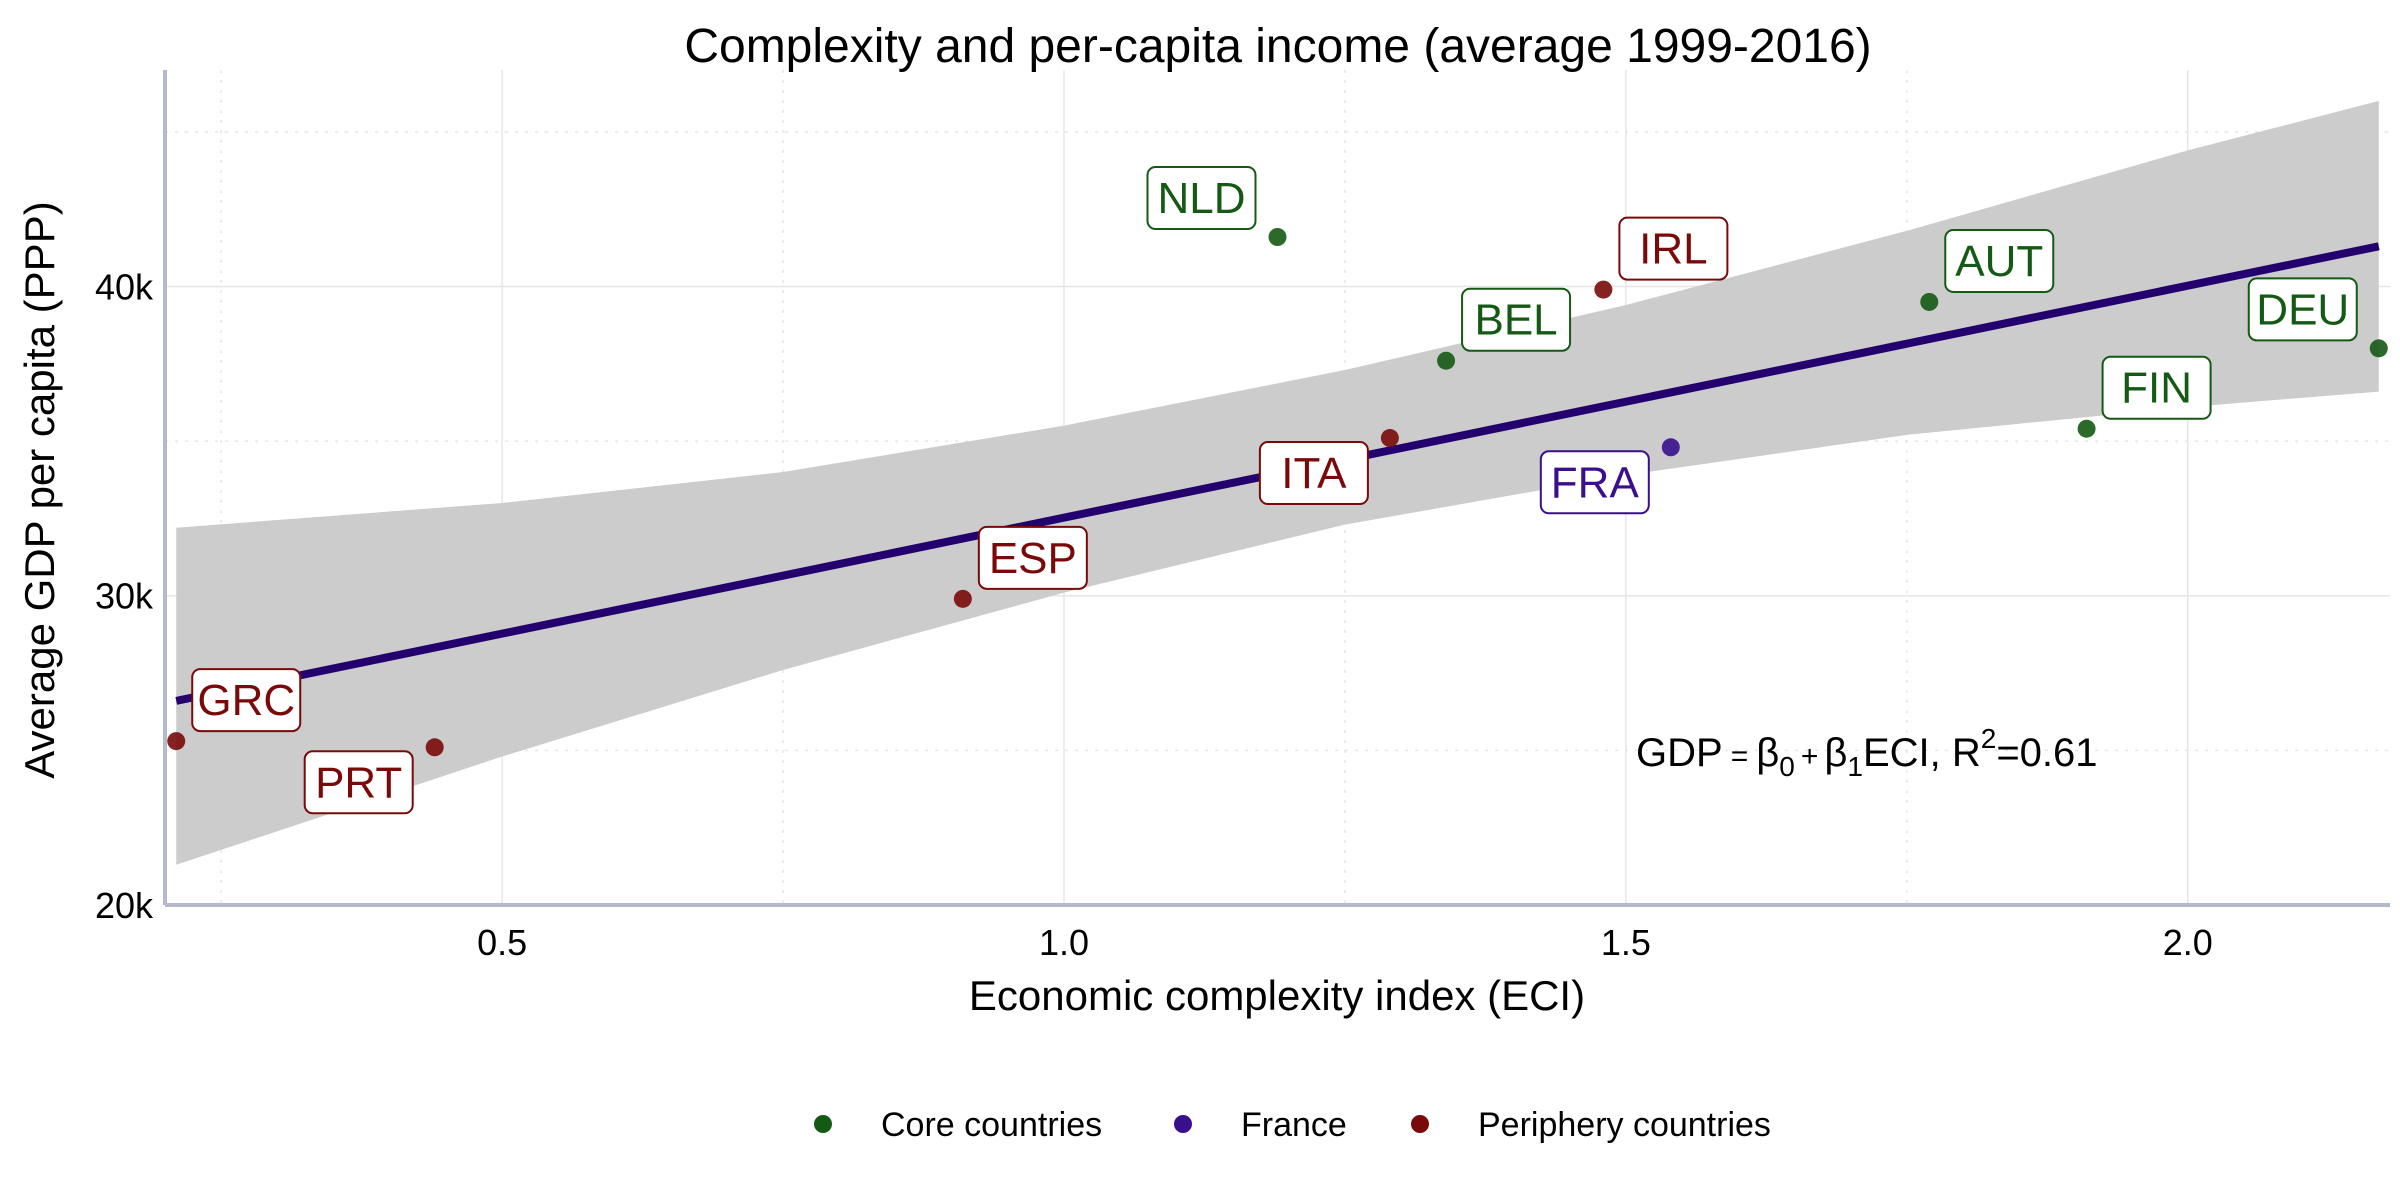 The image size is (2400, 1200). I want to click on point-label: ITA, so click(1314, 473).